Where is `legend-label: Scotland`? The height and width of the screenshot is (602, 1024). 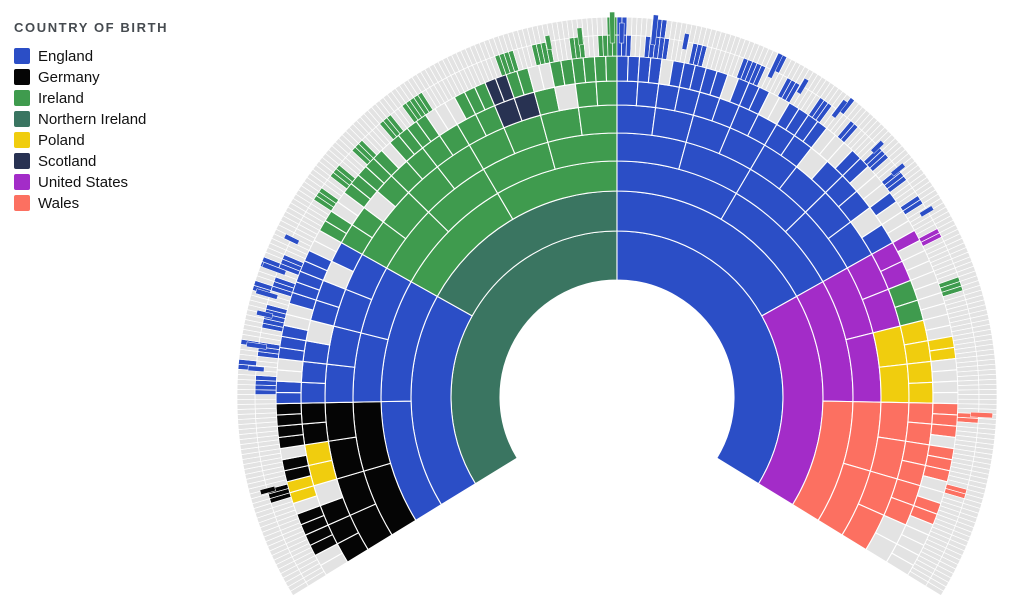
legend-label: Scotland is located at coordinates (67, 161).